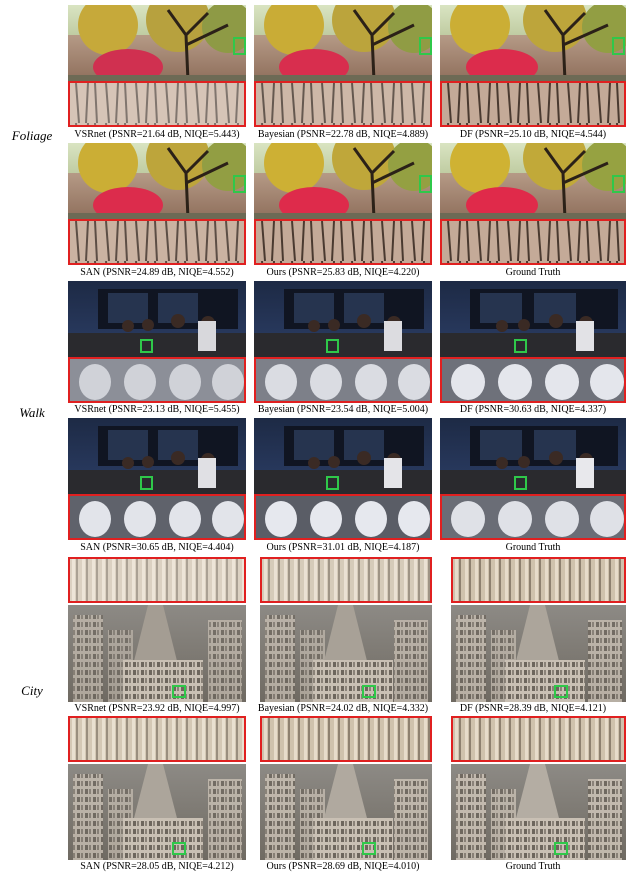 This screenshot has width=633, height=874. What do you see at coordinates (533, 456) in the screenshot?
I see `walk-image-ground-truth` at bounding box center [533, 456].